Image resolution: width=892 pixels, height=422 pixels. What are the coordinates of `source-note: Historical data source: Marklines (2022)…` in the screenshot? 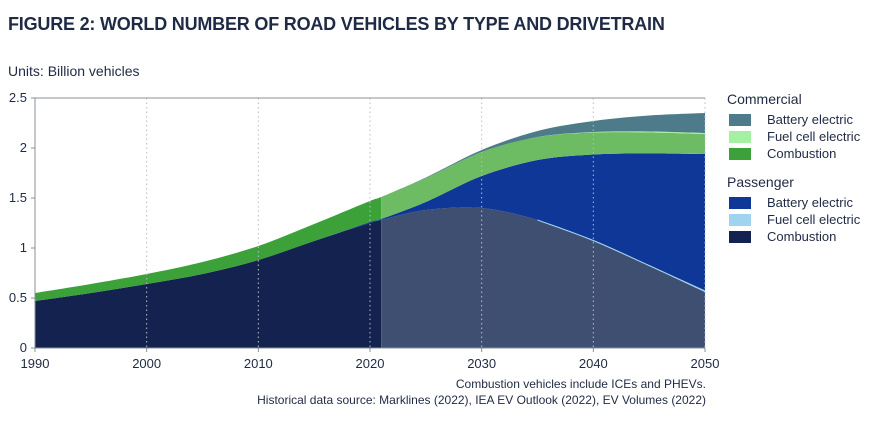 It's located at (481, 400).